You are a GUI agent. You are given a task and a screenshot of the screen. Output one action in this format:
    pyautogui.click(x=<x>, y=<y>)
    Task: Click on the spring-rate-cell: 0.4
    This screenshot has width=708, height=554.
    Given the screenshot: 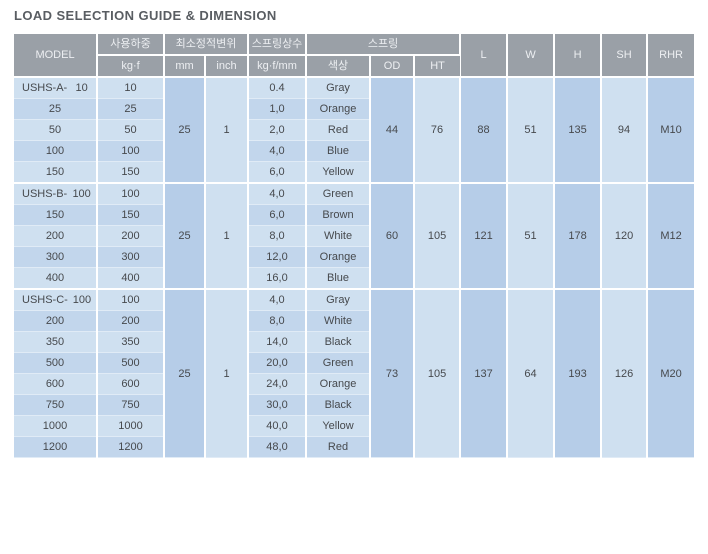 What is the action you would take?
    pyautogui.click(x=278, y=87)
    